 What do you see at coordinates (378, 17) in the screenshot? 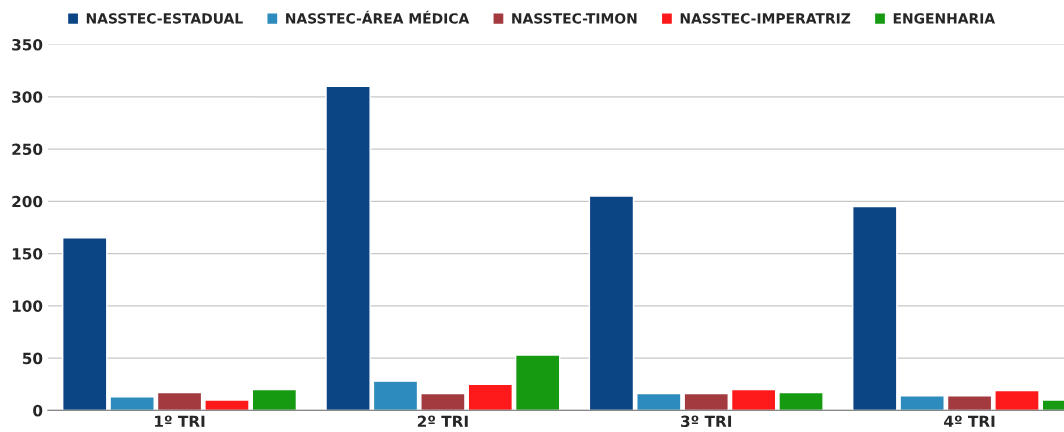
I see `legend-label: NASSTEC-ÁREA MÉDICA` at bounding box center [378, 17].